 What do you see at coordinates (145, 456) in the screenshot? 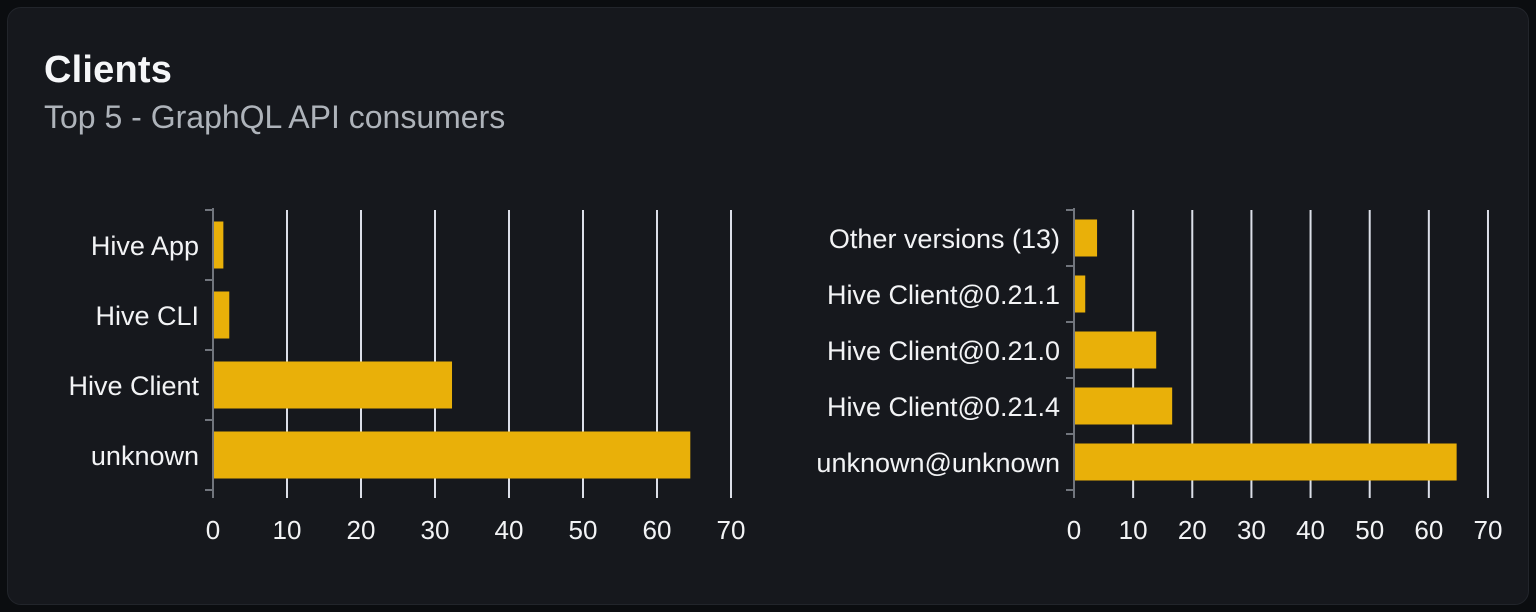
I see `category-label: unknown` at bounding box center [145, 456].